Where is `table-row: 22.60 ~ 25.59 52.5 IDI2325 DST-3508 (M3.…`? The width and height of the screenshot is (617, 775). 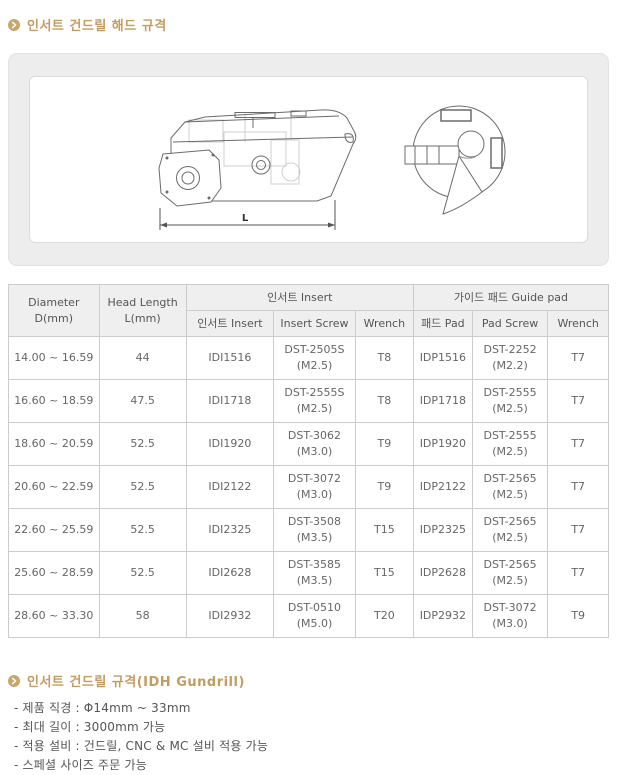 table-row: 22.60 ~ 25.59 52.5 IDI2325 DST-3508 (M3.… is located at coordinates (308, 530).